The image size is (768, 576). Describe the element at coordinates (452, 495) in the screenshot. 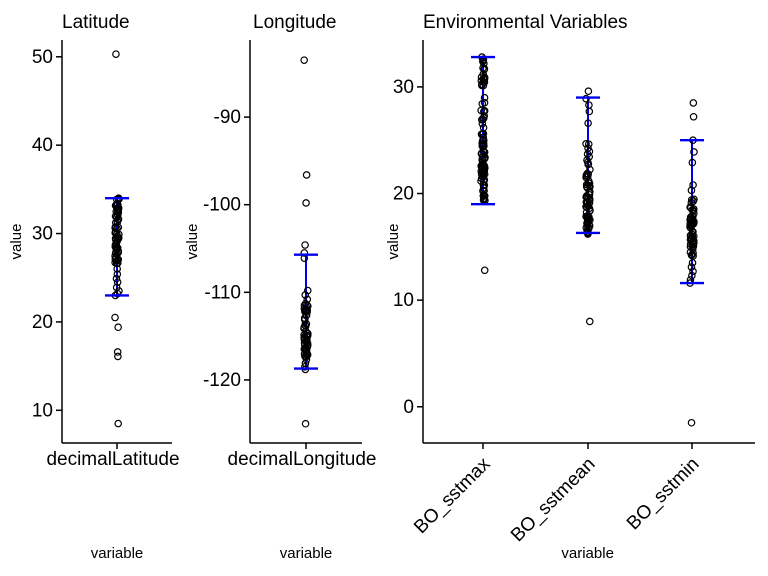

I see `category-label: BO_sstmax` at that location.